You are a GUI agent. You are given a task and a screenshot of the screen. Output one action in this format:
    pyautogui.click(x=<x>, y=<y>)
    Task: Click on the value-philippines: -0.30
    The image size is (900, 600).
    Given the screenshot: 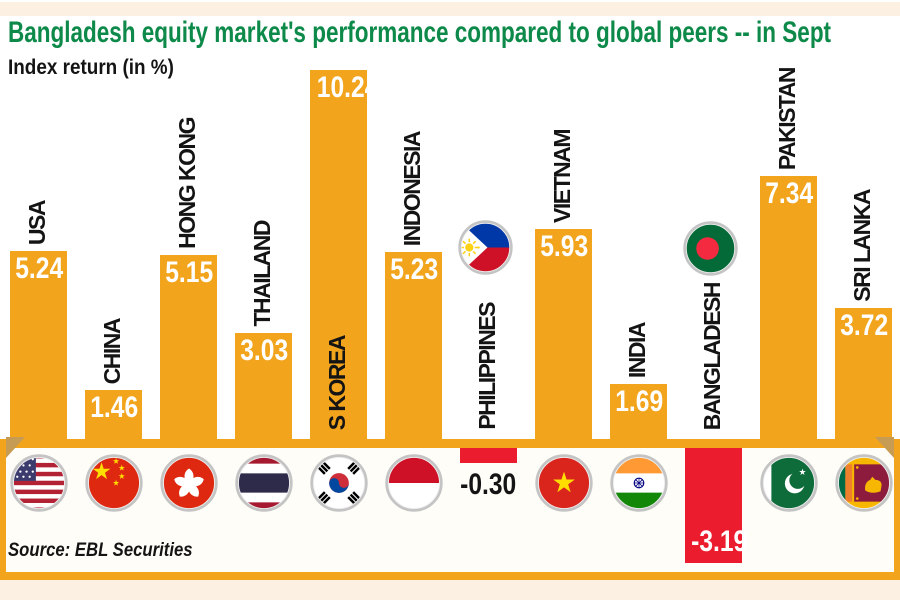 What is the action you would take?
    pyautogui.click(x=488, y=484)
    